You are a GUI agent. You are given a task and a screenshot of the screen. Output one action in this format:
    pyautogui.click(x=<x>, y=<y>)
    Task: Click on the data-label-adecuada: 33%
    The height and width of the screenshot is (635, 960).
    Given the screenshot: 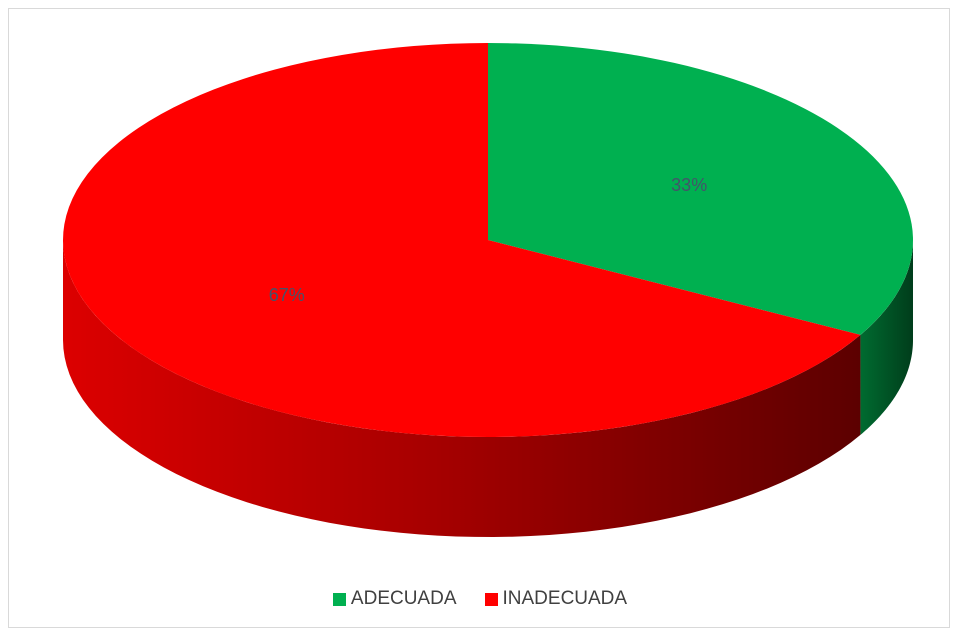 What is the action you would take?
    pyautogui.click(x=689, y=185)
    